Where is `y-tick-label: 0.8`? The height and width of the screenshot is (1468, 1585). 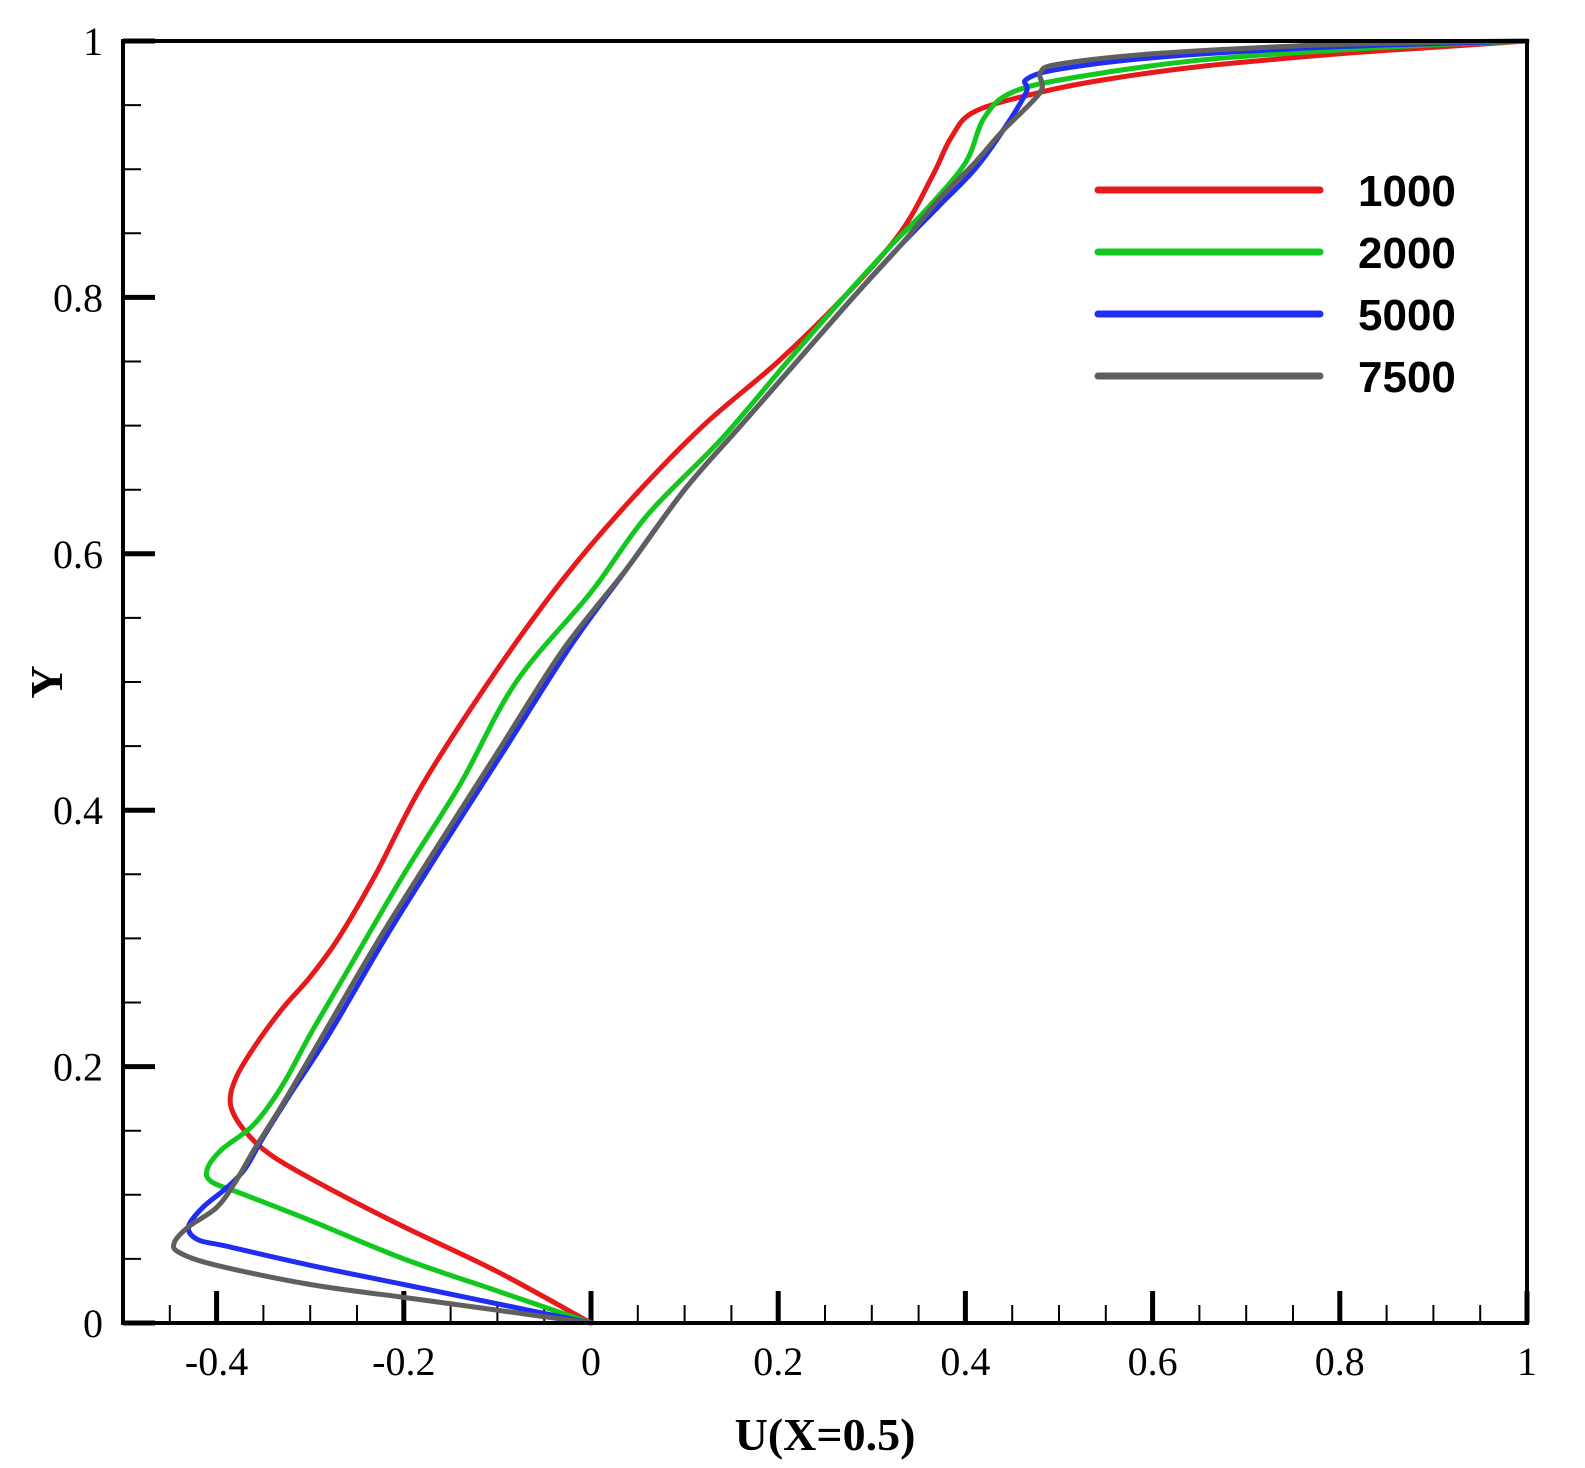 y-tick-label: 0.8 is located at coordinates (78, 297).